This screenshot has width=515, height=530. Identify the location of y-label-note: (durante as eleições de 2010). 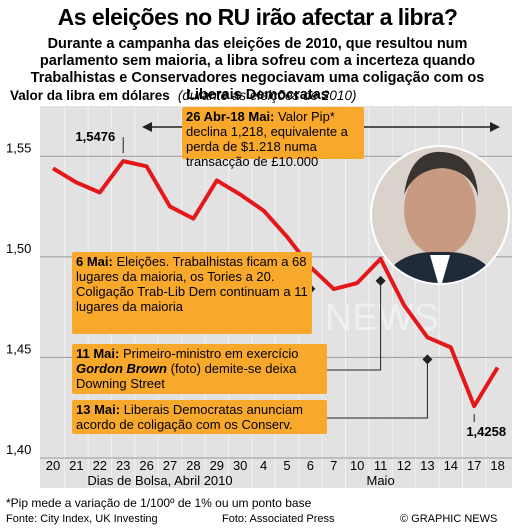
(267, 95).